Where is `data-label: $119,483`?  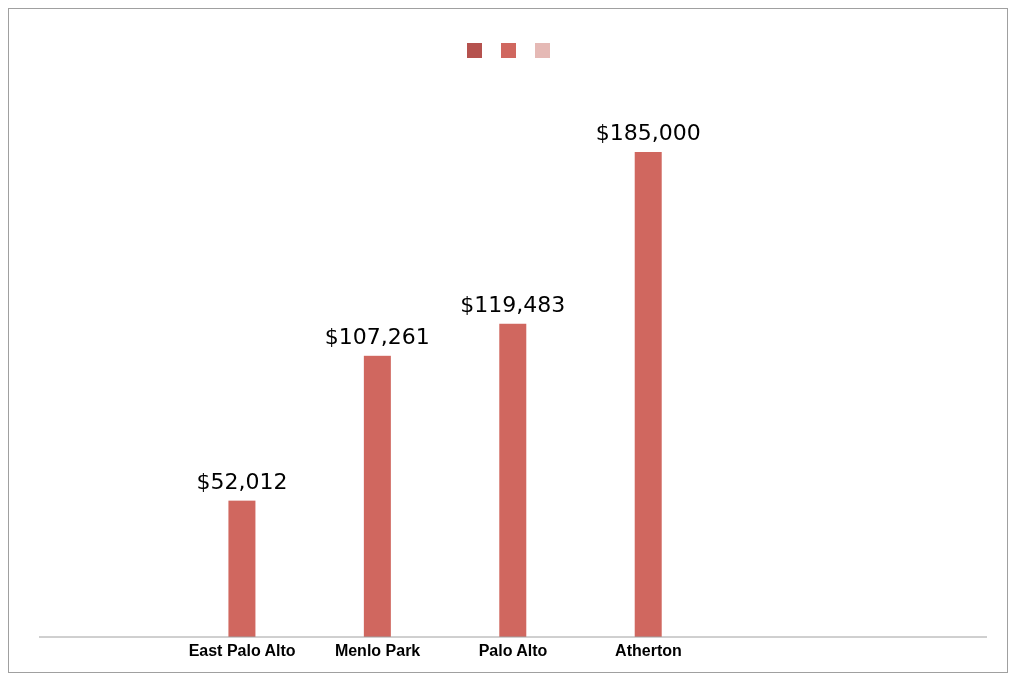
data-label: $119,483 is located at coordinates (513, 304).